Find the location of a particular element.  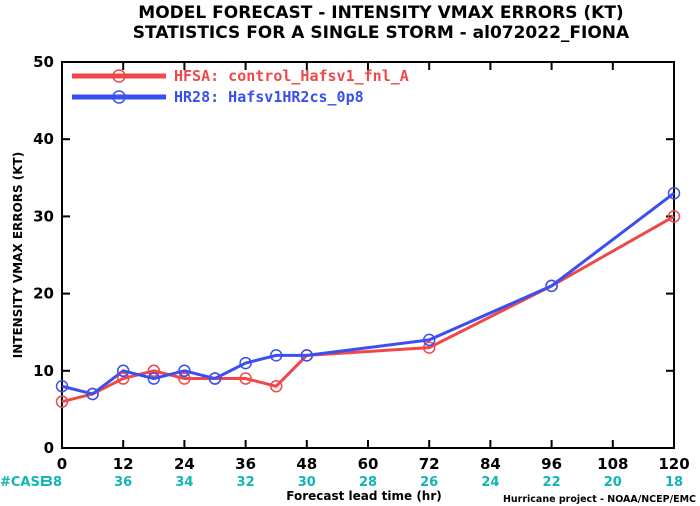

case-count: 34 is located at coordinates (184, 482).